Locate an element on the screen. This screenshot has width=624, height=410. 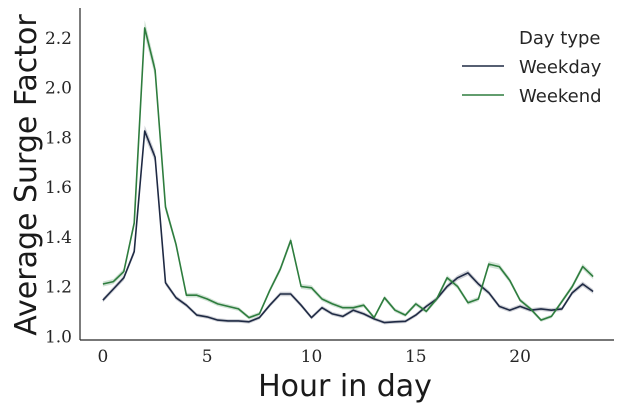
x-tick-labels: 0 5 10 15 20 is located at coordinates (313, 357).